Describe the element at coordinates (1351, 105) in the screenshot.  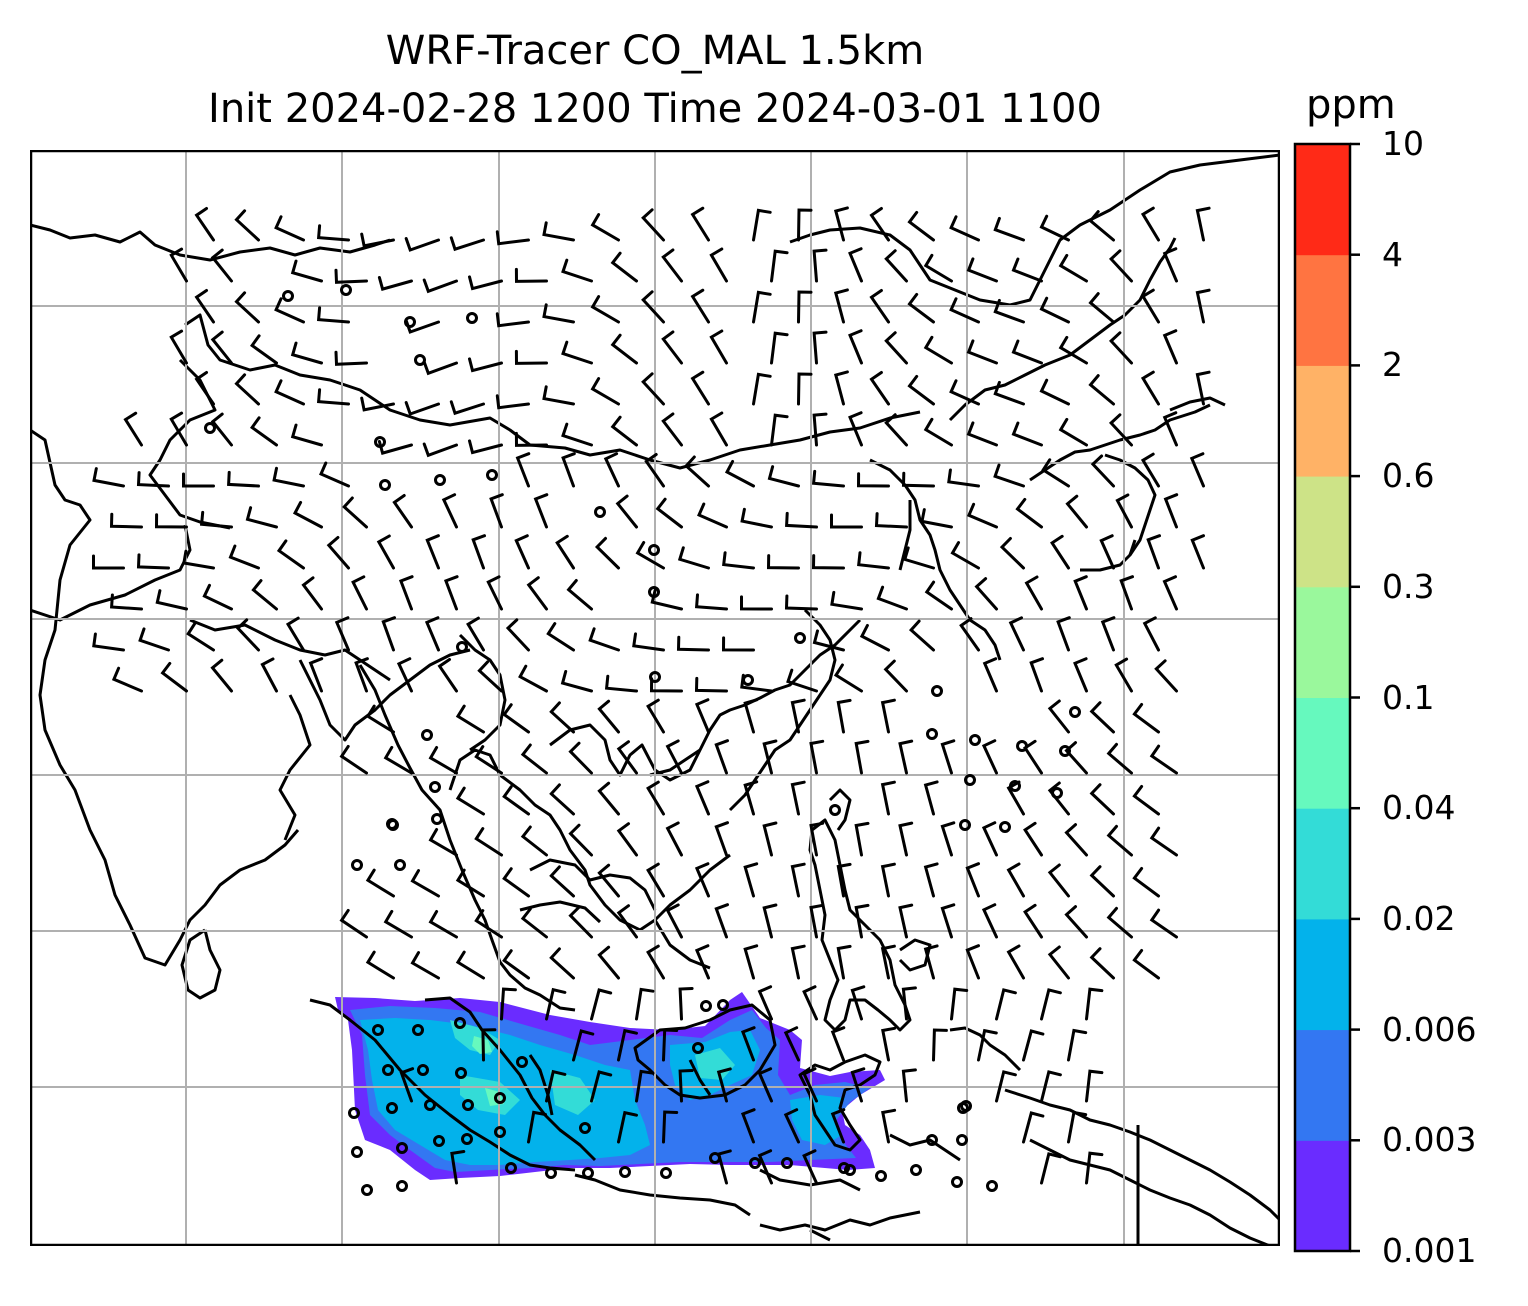
I see `colorbar-unit-label: ppm` at that location.